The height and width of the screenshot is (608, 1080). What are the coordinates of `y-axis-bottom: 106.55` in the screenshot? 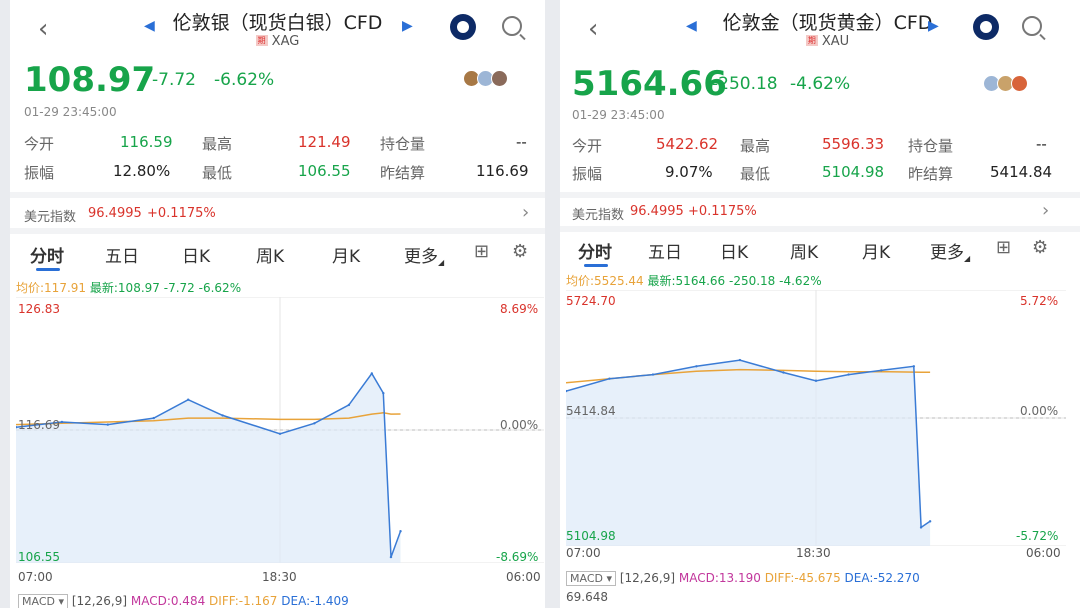 It's located at (39, 557).